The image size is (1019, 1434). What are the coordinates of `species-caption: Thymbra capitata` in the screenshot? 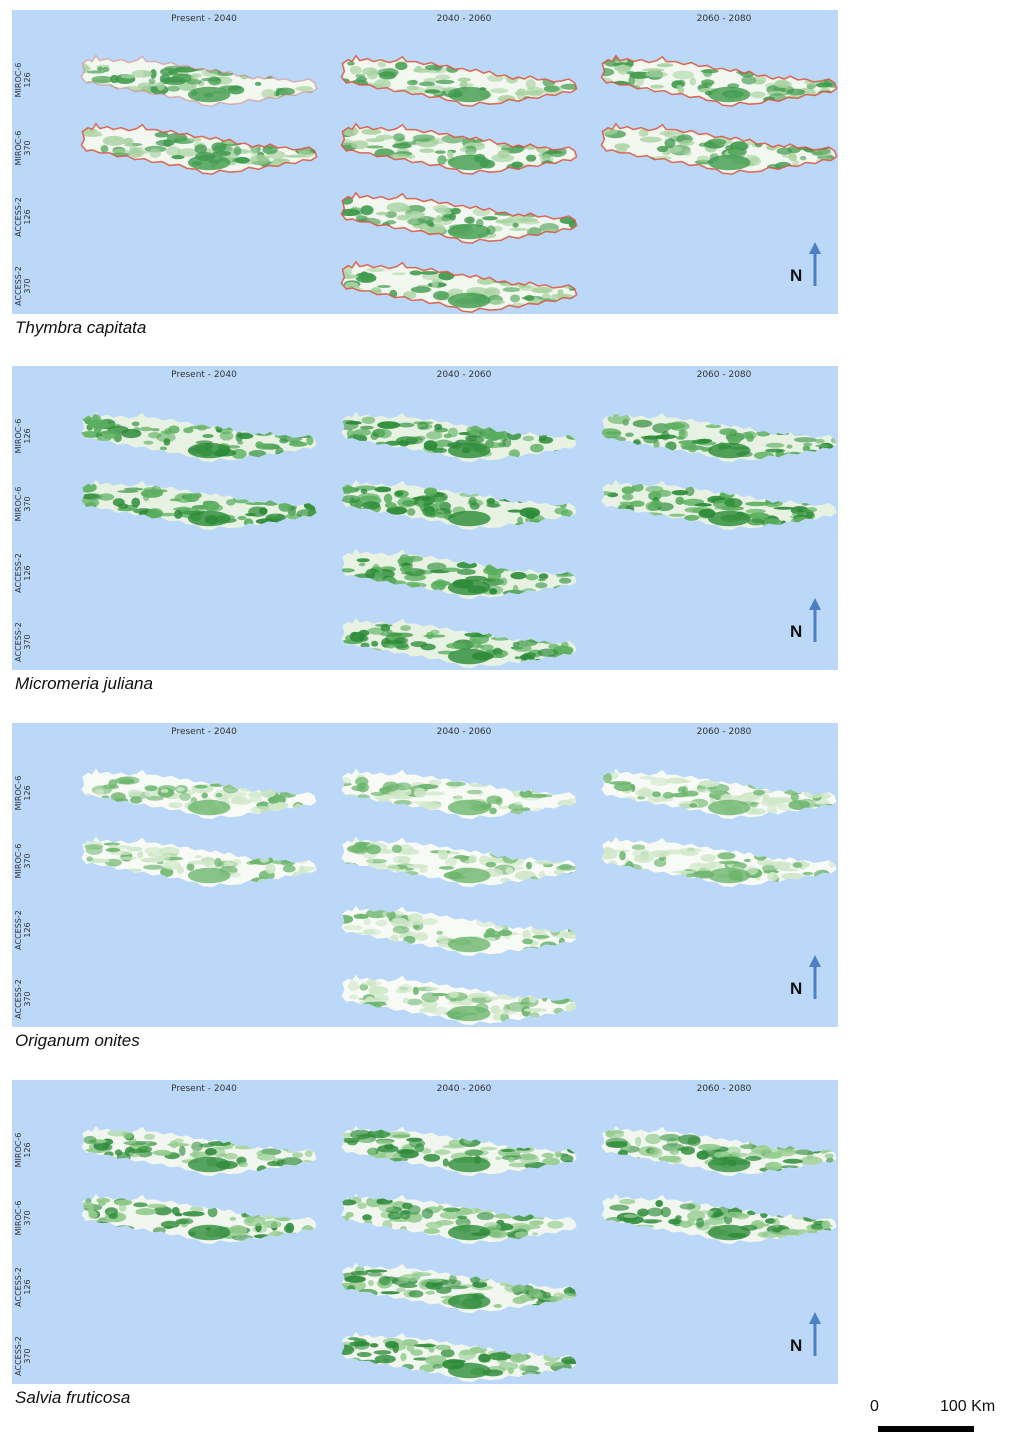 It's located at (81, 327).